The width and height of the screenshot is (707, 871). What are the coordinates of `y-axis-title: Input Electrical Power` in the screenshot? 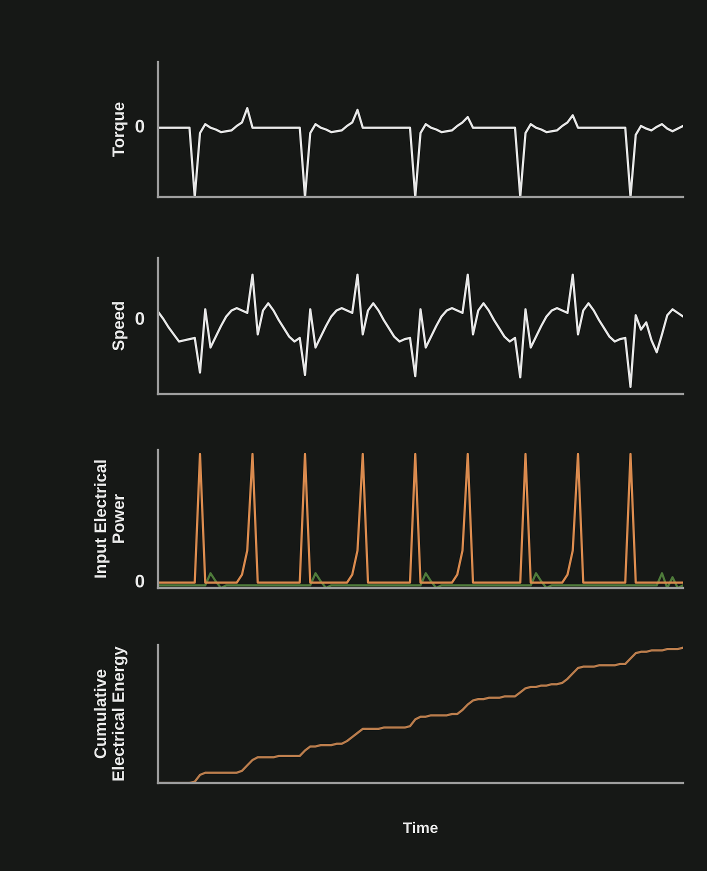 It's located at (109, 519).